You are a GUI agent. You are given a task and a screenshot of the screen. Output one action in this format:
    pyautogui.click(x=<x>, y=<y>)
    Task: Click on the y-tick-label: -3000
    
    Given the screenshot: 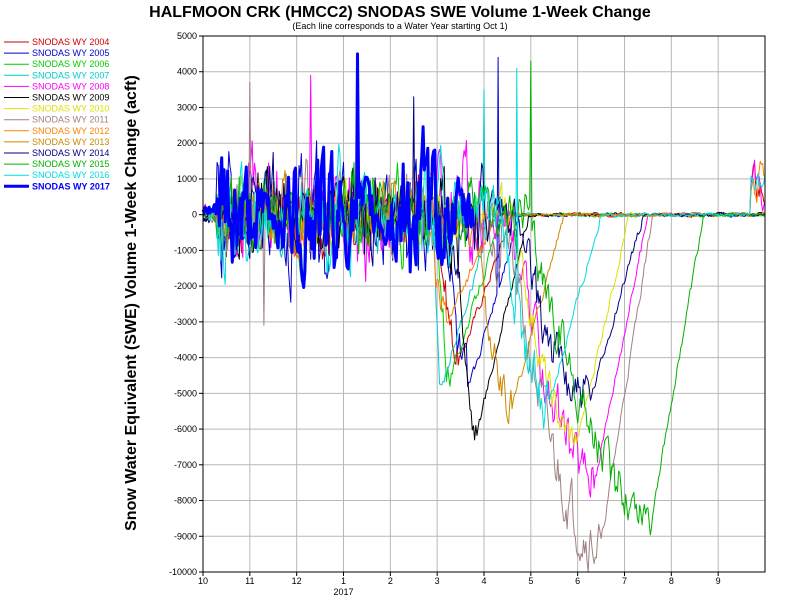 What is the action you would take?
    pyautogui.click(x=185, y=322)
    